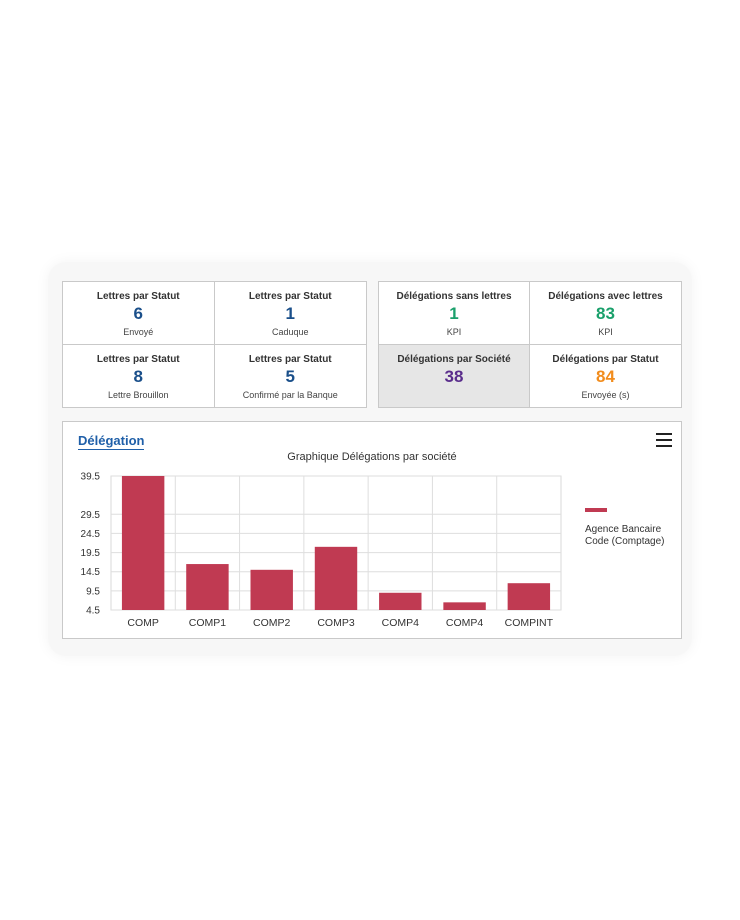 The image size is (740, 920). What do you see at coordinates (529, 623) in the screenshot?
I see `x-tick-label: COMPINT` at bounding box center [529, 623].